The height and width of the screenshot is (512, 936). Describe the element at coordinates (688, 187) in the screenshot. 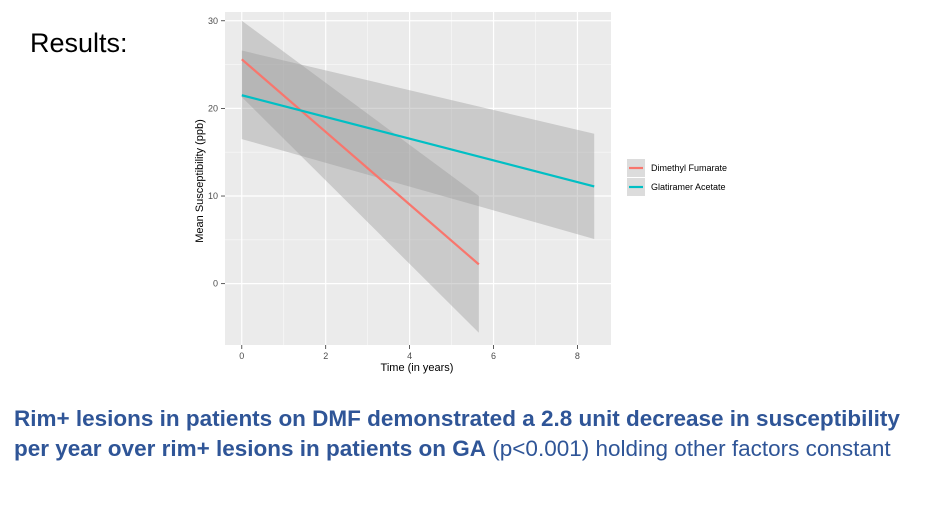

I see `legend-label-glatiramer-acetate: Glatiramer Acetate` at that location.